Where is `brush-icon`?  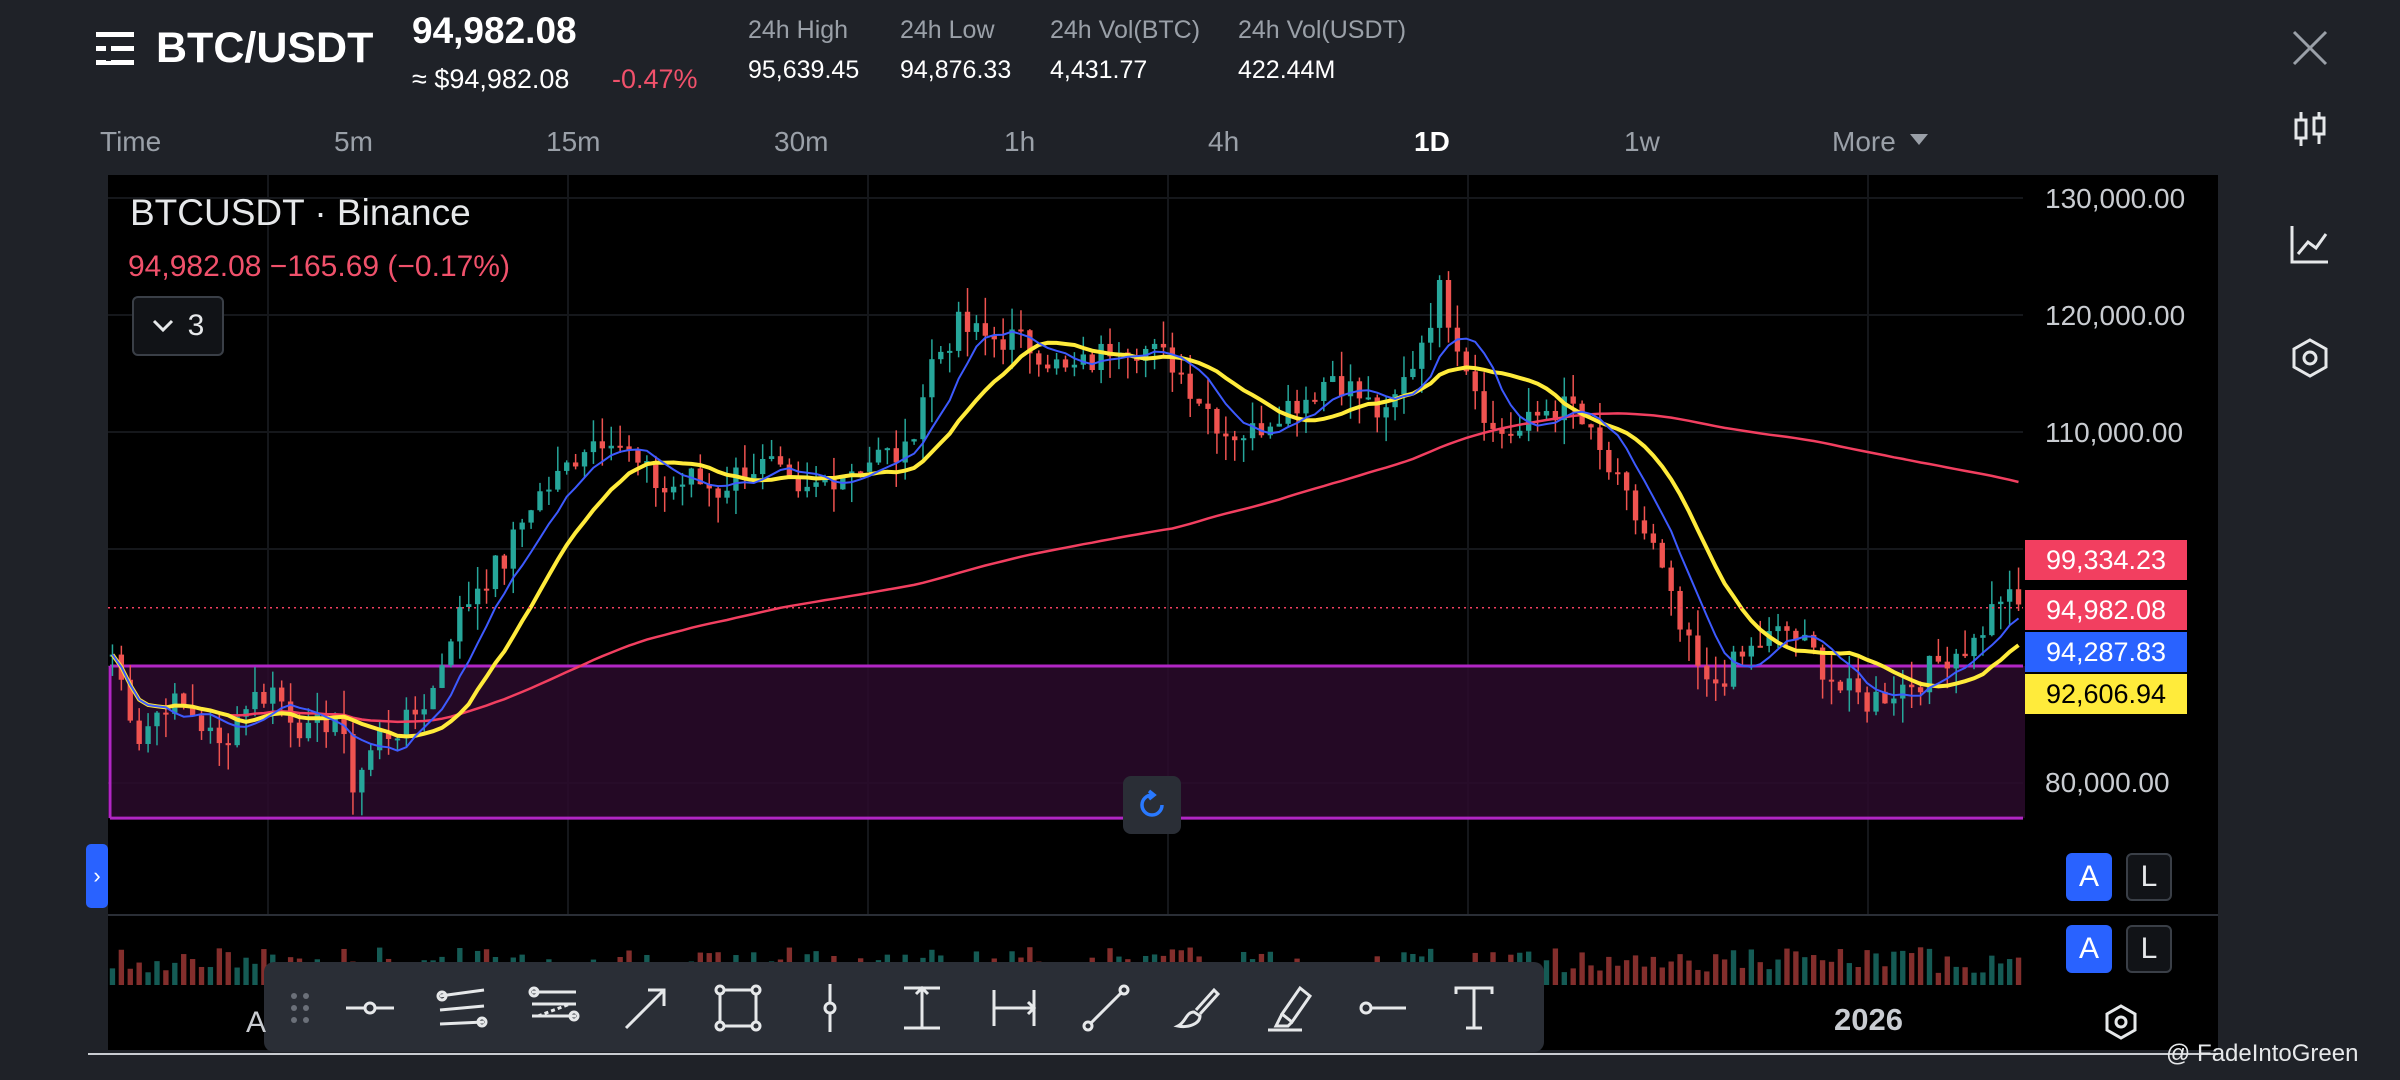 brush-icon is located at coordinates (1198, 1008).